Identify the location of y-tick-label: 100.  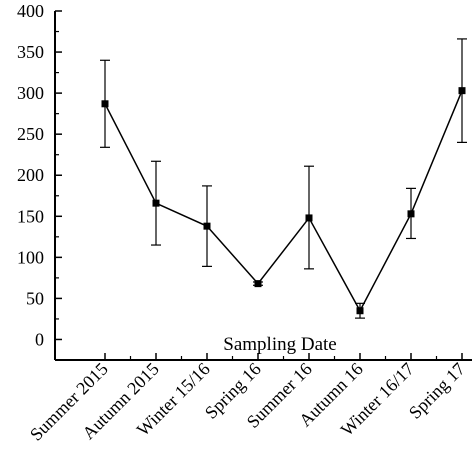
(30, 257).